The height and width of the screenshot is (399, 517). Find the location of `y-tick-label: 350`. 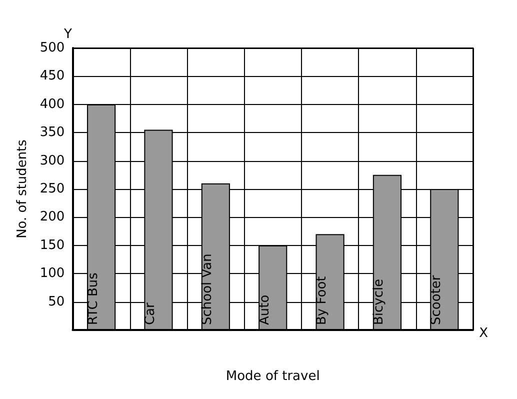

y-tick-label: 350 is located at coordinates (52, 132).